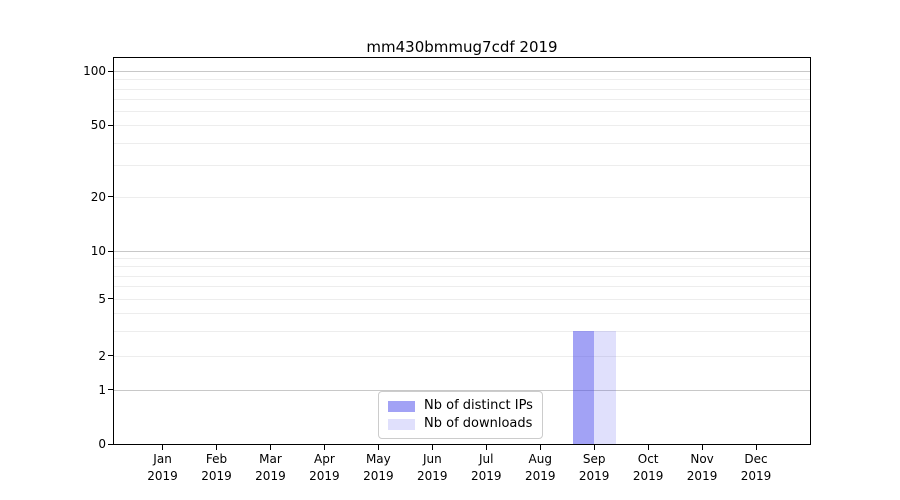 Image resolution: width=900 pixels, height=500 pixels. I want to click on x-tick-label: Sep 2019, so click(594, 467).